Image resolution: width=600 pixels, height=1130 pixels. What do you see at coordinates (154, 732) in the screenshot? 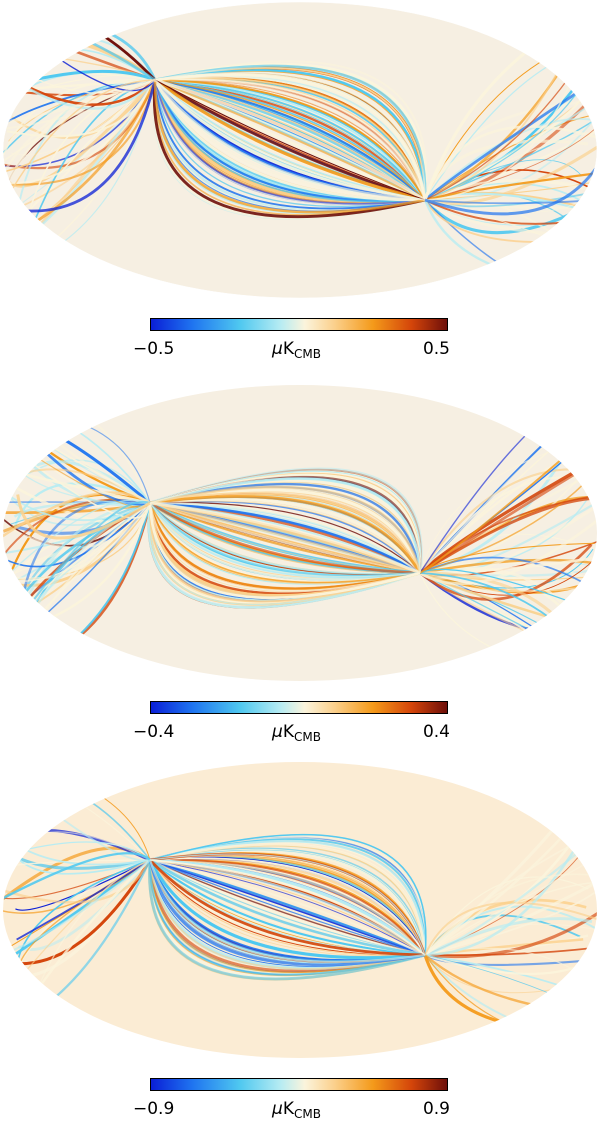
I see `colorbar-min-label: −0.4` at bounding box center [154, 732].